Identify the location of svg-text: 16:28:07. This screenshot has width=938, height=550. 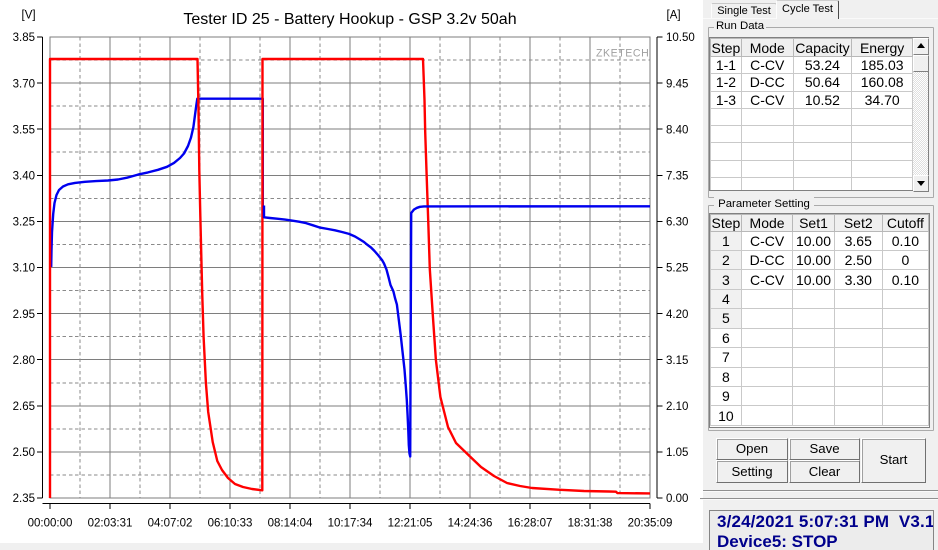
(530, 524).